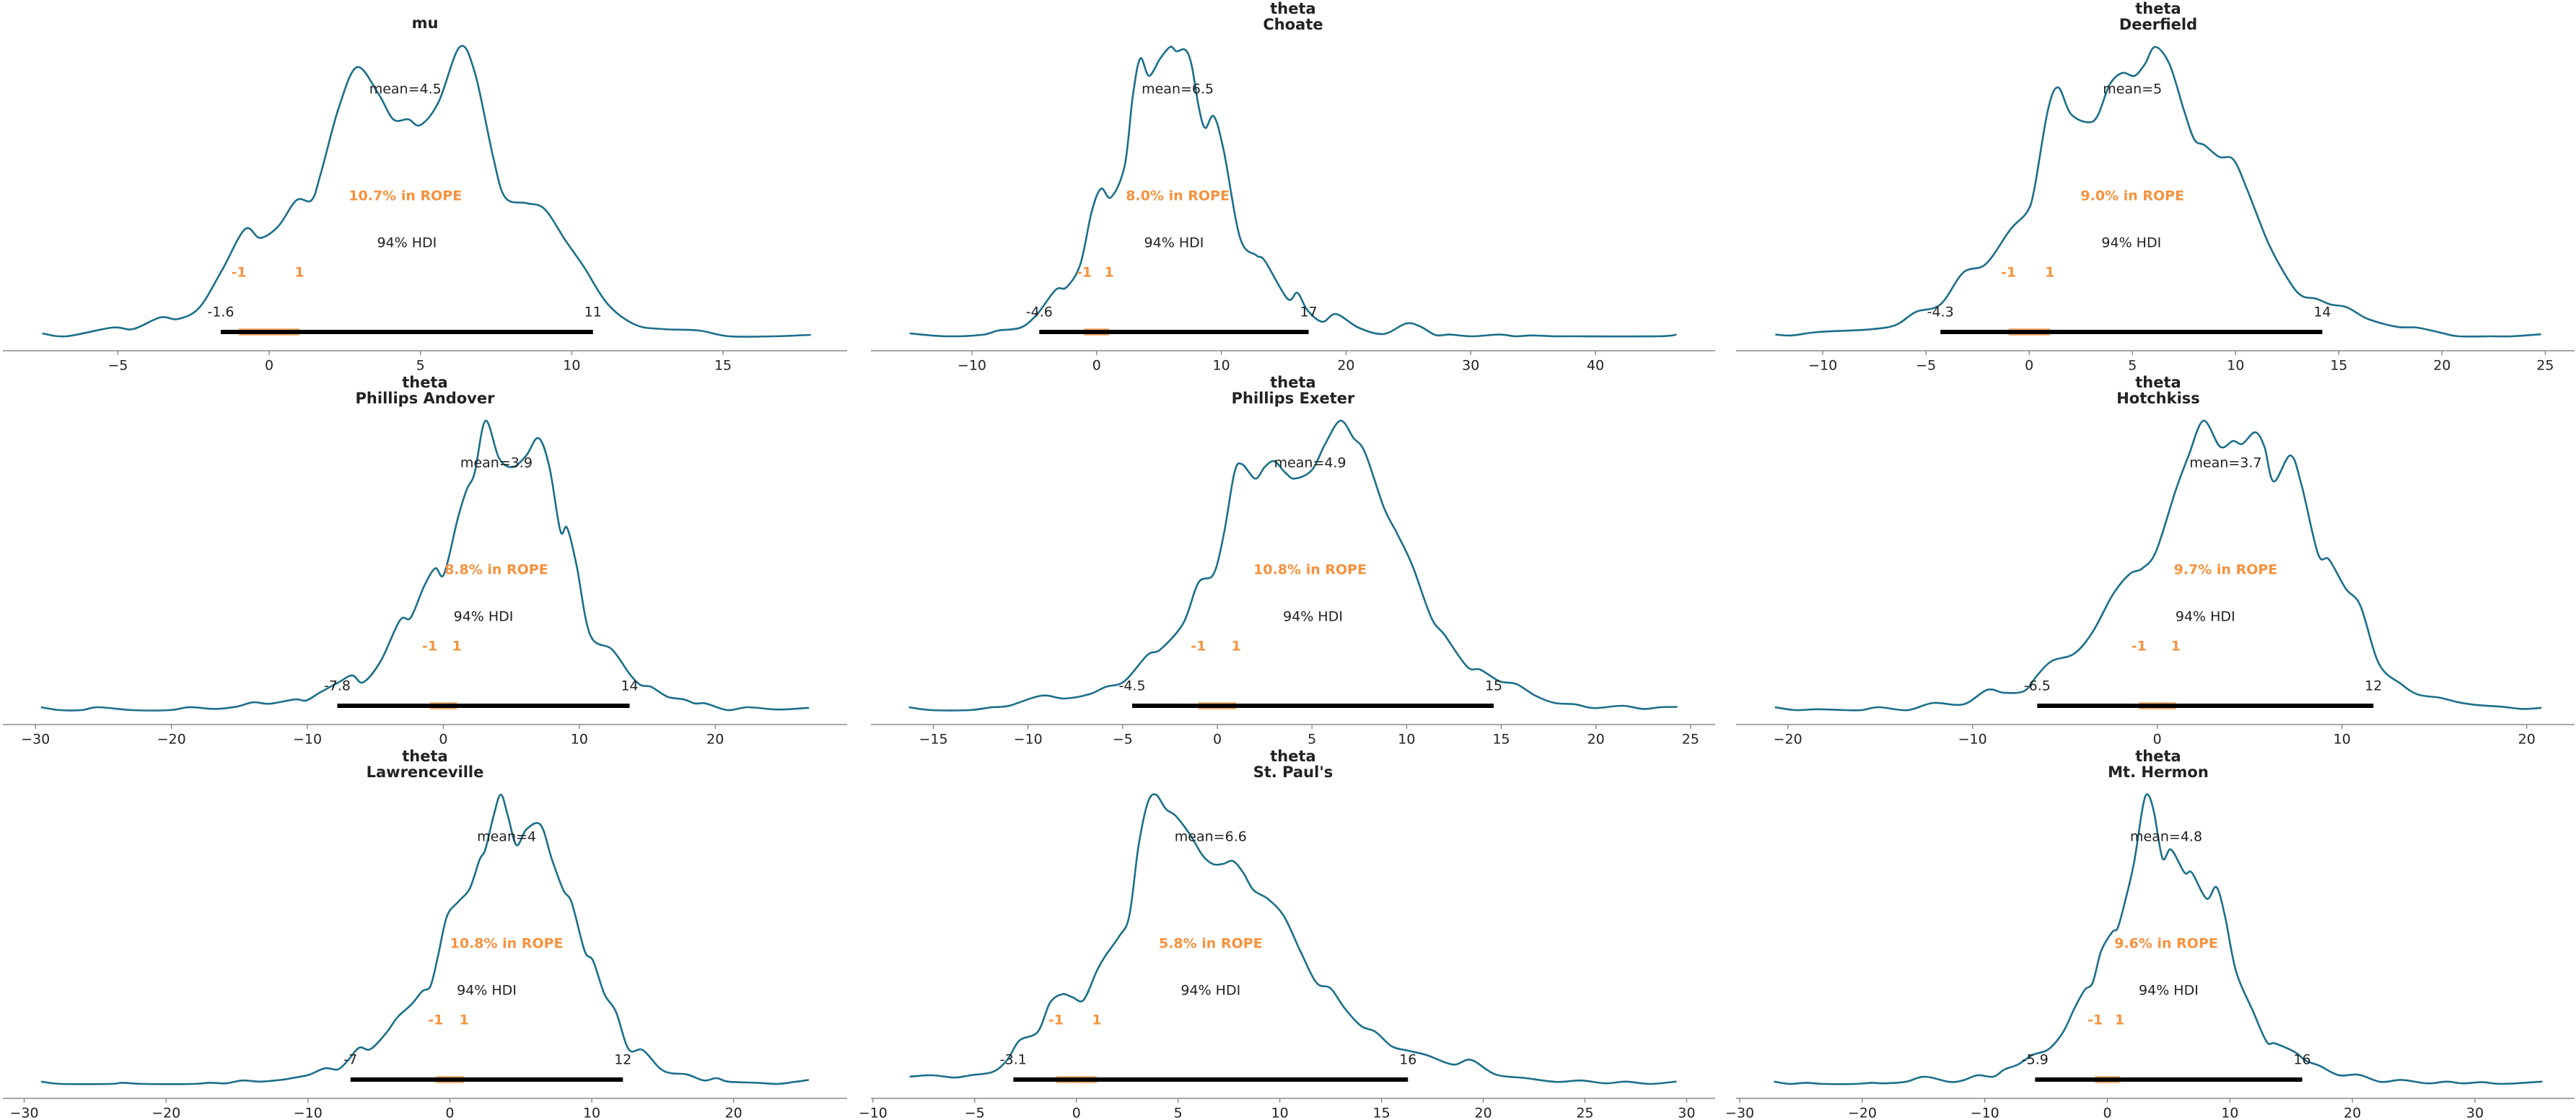  What do you see at coordinates (2158, 398) in the screenshot?
I see `subplot-title-school: Hotchkiss` at bounding box center [2158, 398].